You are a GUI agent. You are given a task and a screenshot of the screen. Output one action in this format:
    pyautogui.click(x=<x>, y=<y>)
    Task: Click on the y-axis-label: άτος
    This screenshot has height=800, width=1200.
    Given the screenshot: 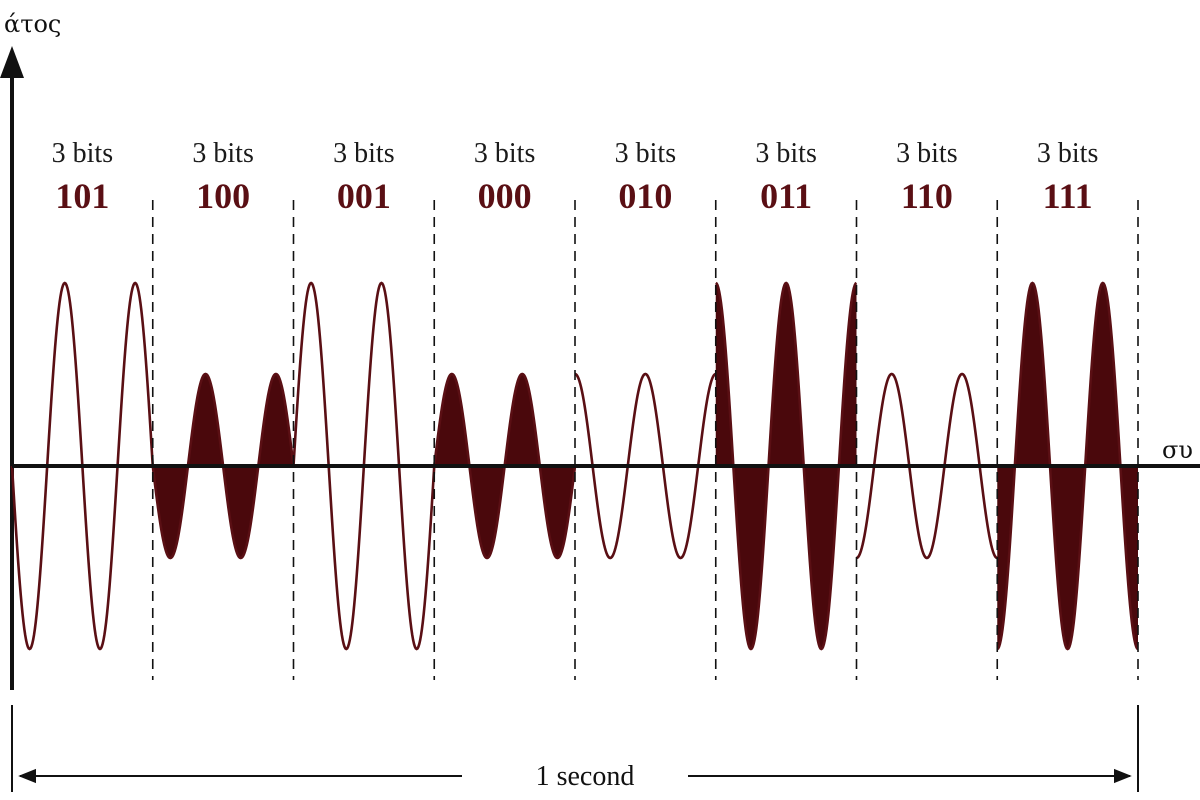 What is the action you would take?
    pyautogui.click(x=32, y=24)
    